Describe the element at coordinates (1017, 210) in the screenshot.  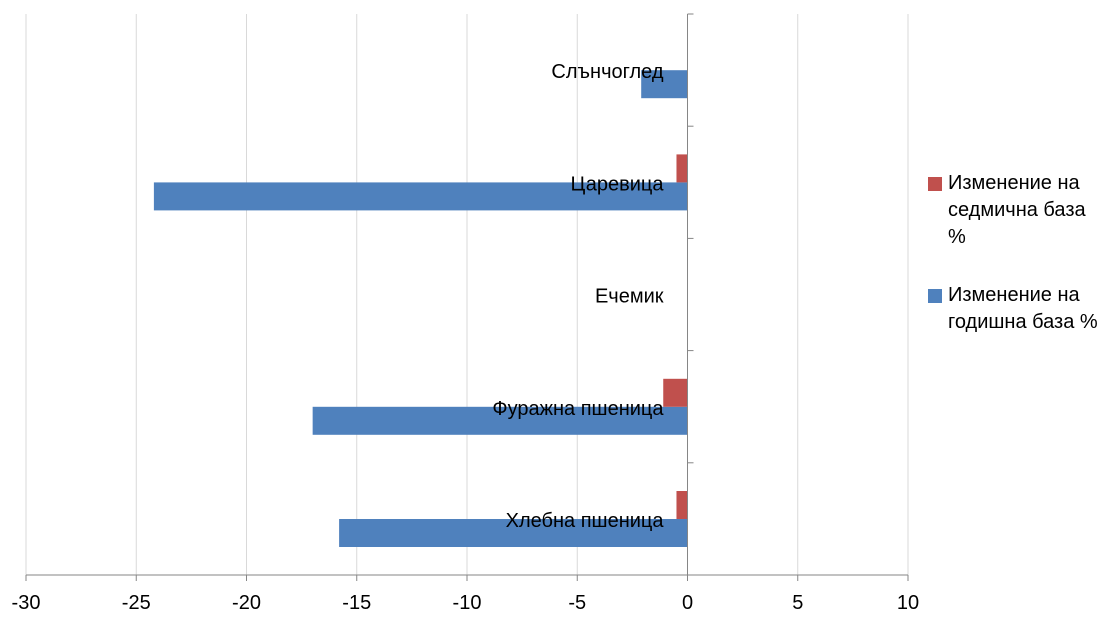
I see `legend-label-weekly: Изменение на седмична база %` at that location.